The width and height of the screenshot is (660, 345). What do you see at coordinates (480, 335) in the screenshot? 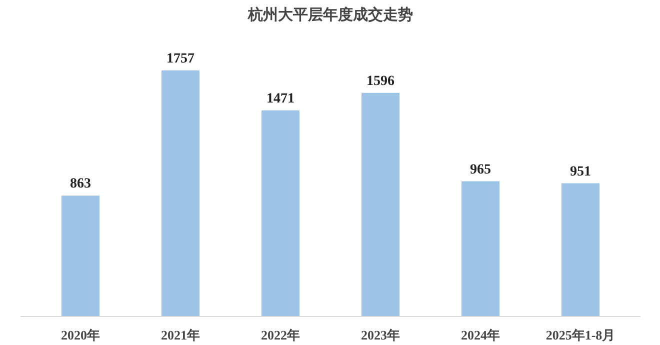
I see `x-tick-label: 2024年` at bounding box center [480, 335].